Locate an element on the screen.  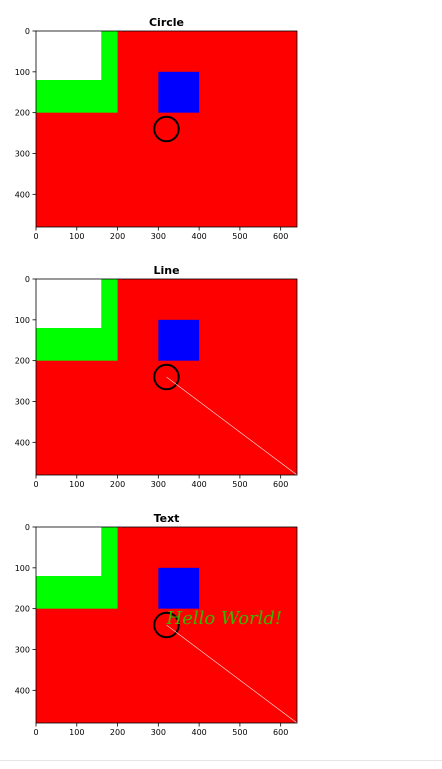
panel-title: Text is located at coordinates (167, 518).